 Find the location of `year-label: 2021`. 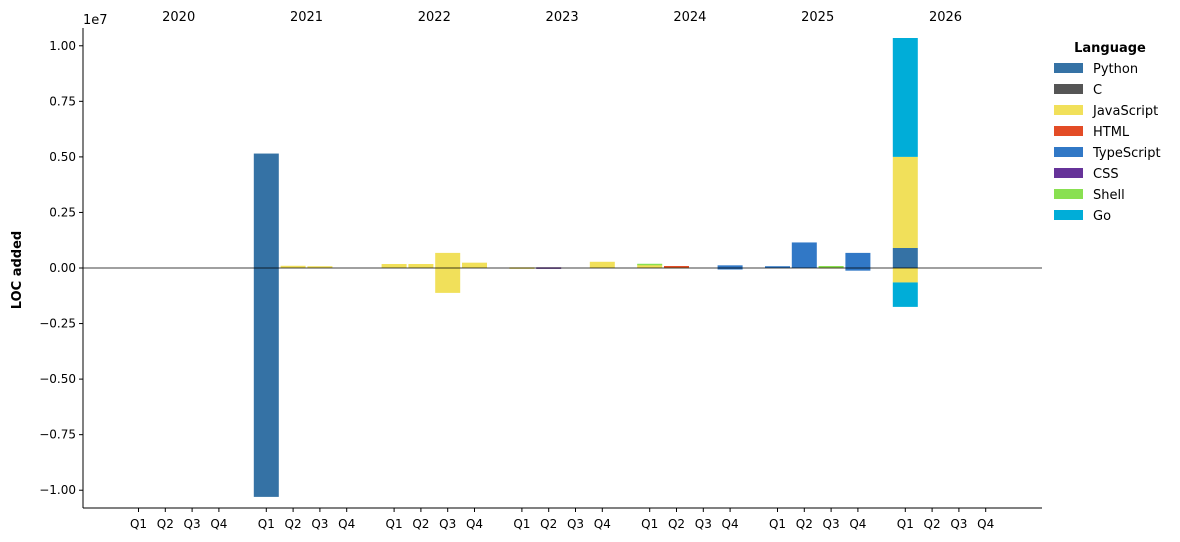

year-label: 2021 is located at coordinates (306, 17).